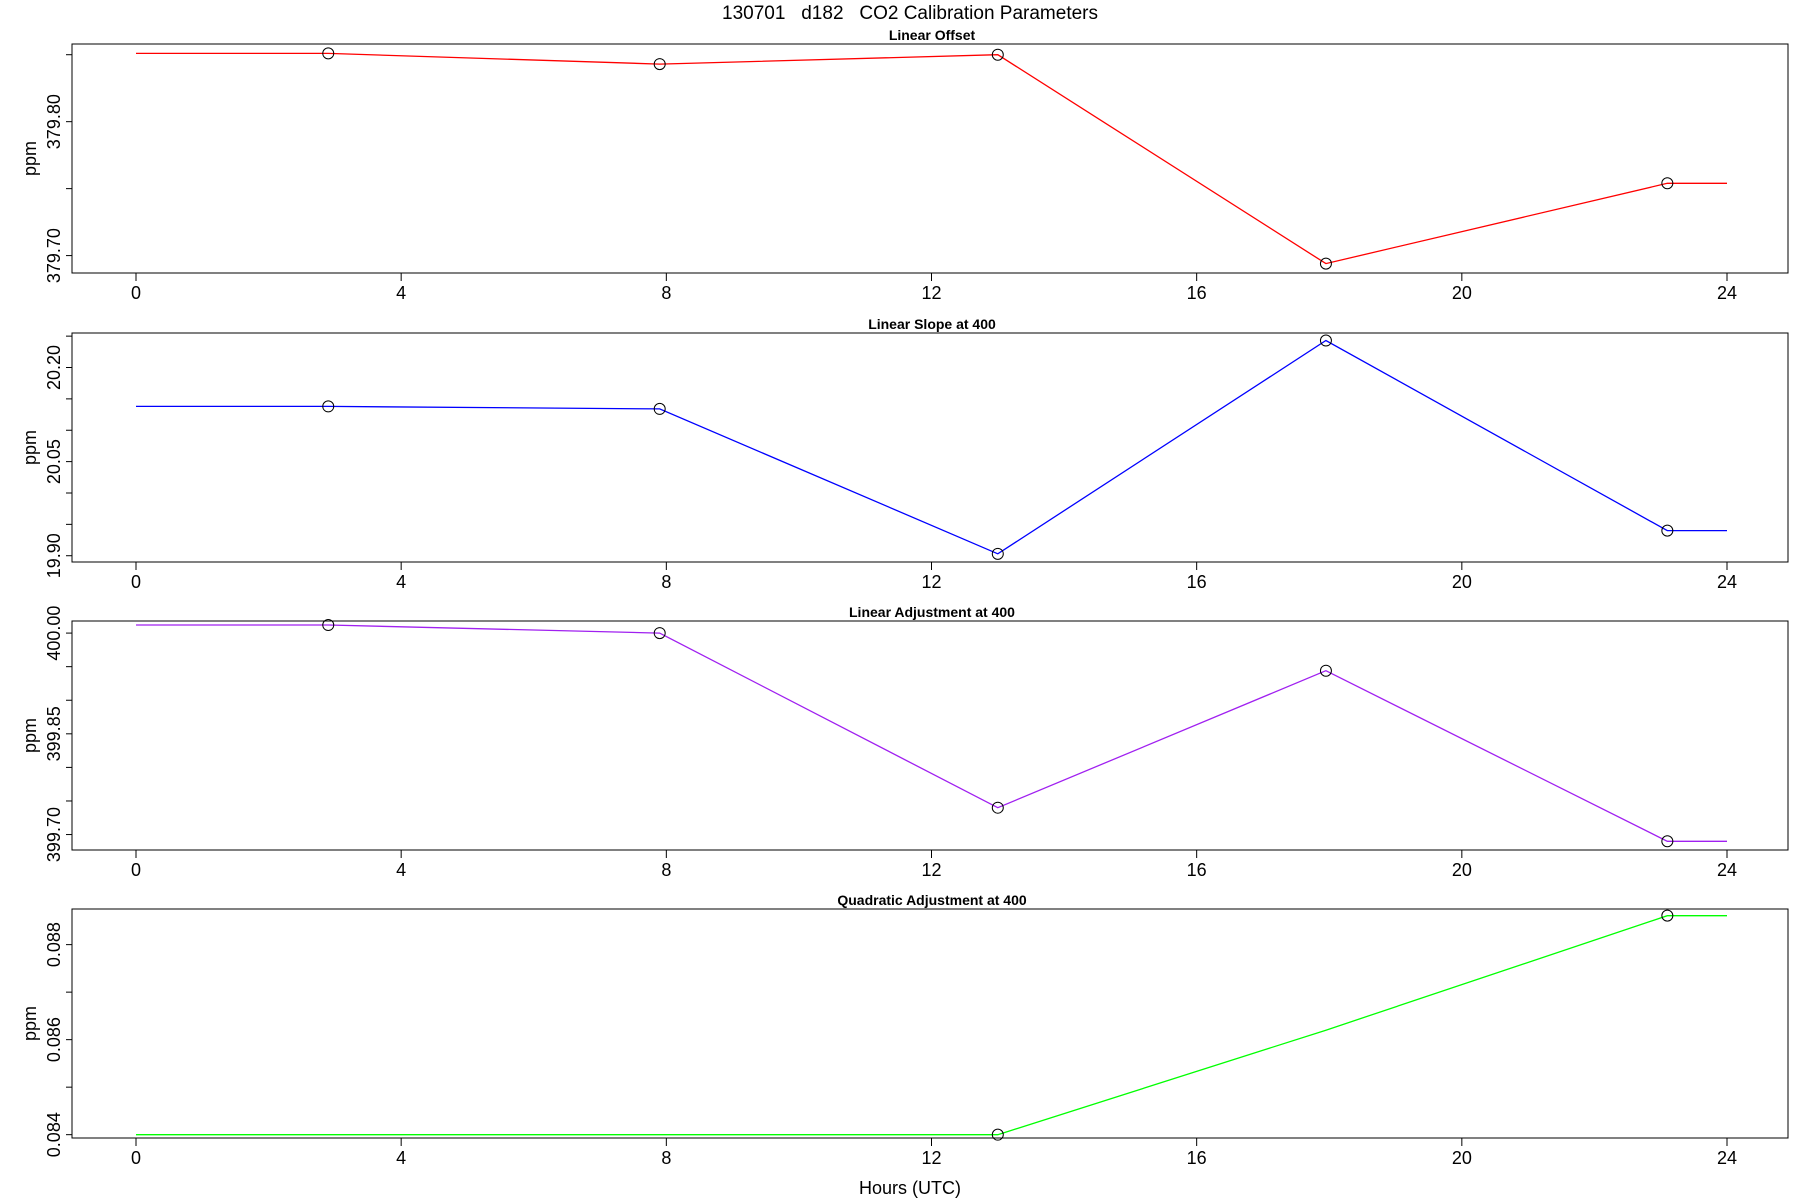 The image size is (1800, 1200). Describe the element at coordinates (54, 367) in the screenshot. I see `y-tick-label: 20.20` at that location.